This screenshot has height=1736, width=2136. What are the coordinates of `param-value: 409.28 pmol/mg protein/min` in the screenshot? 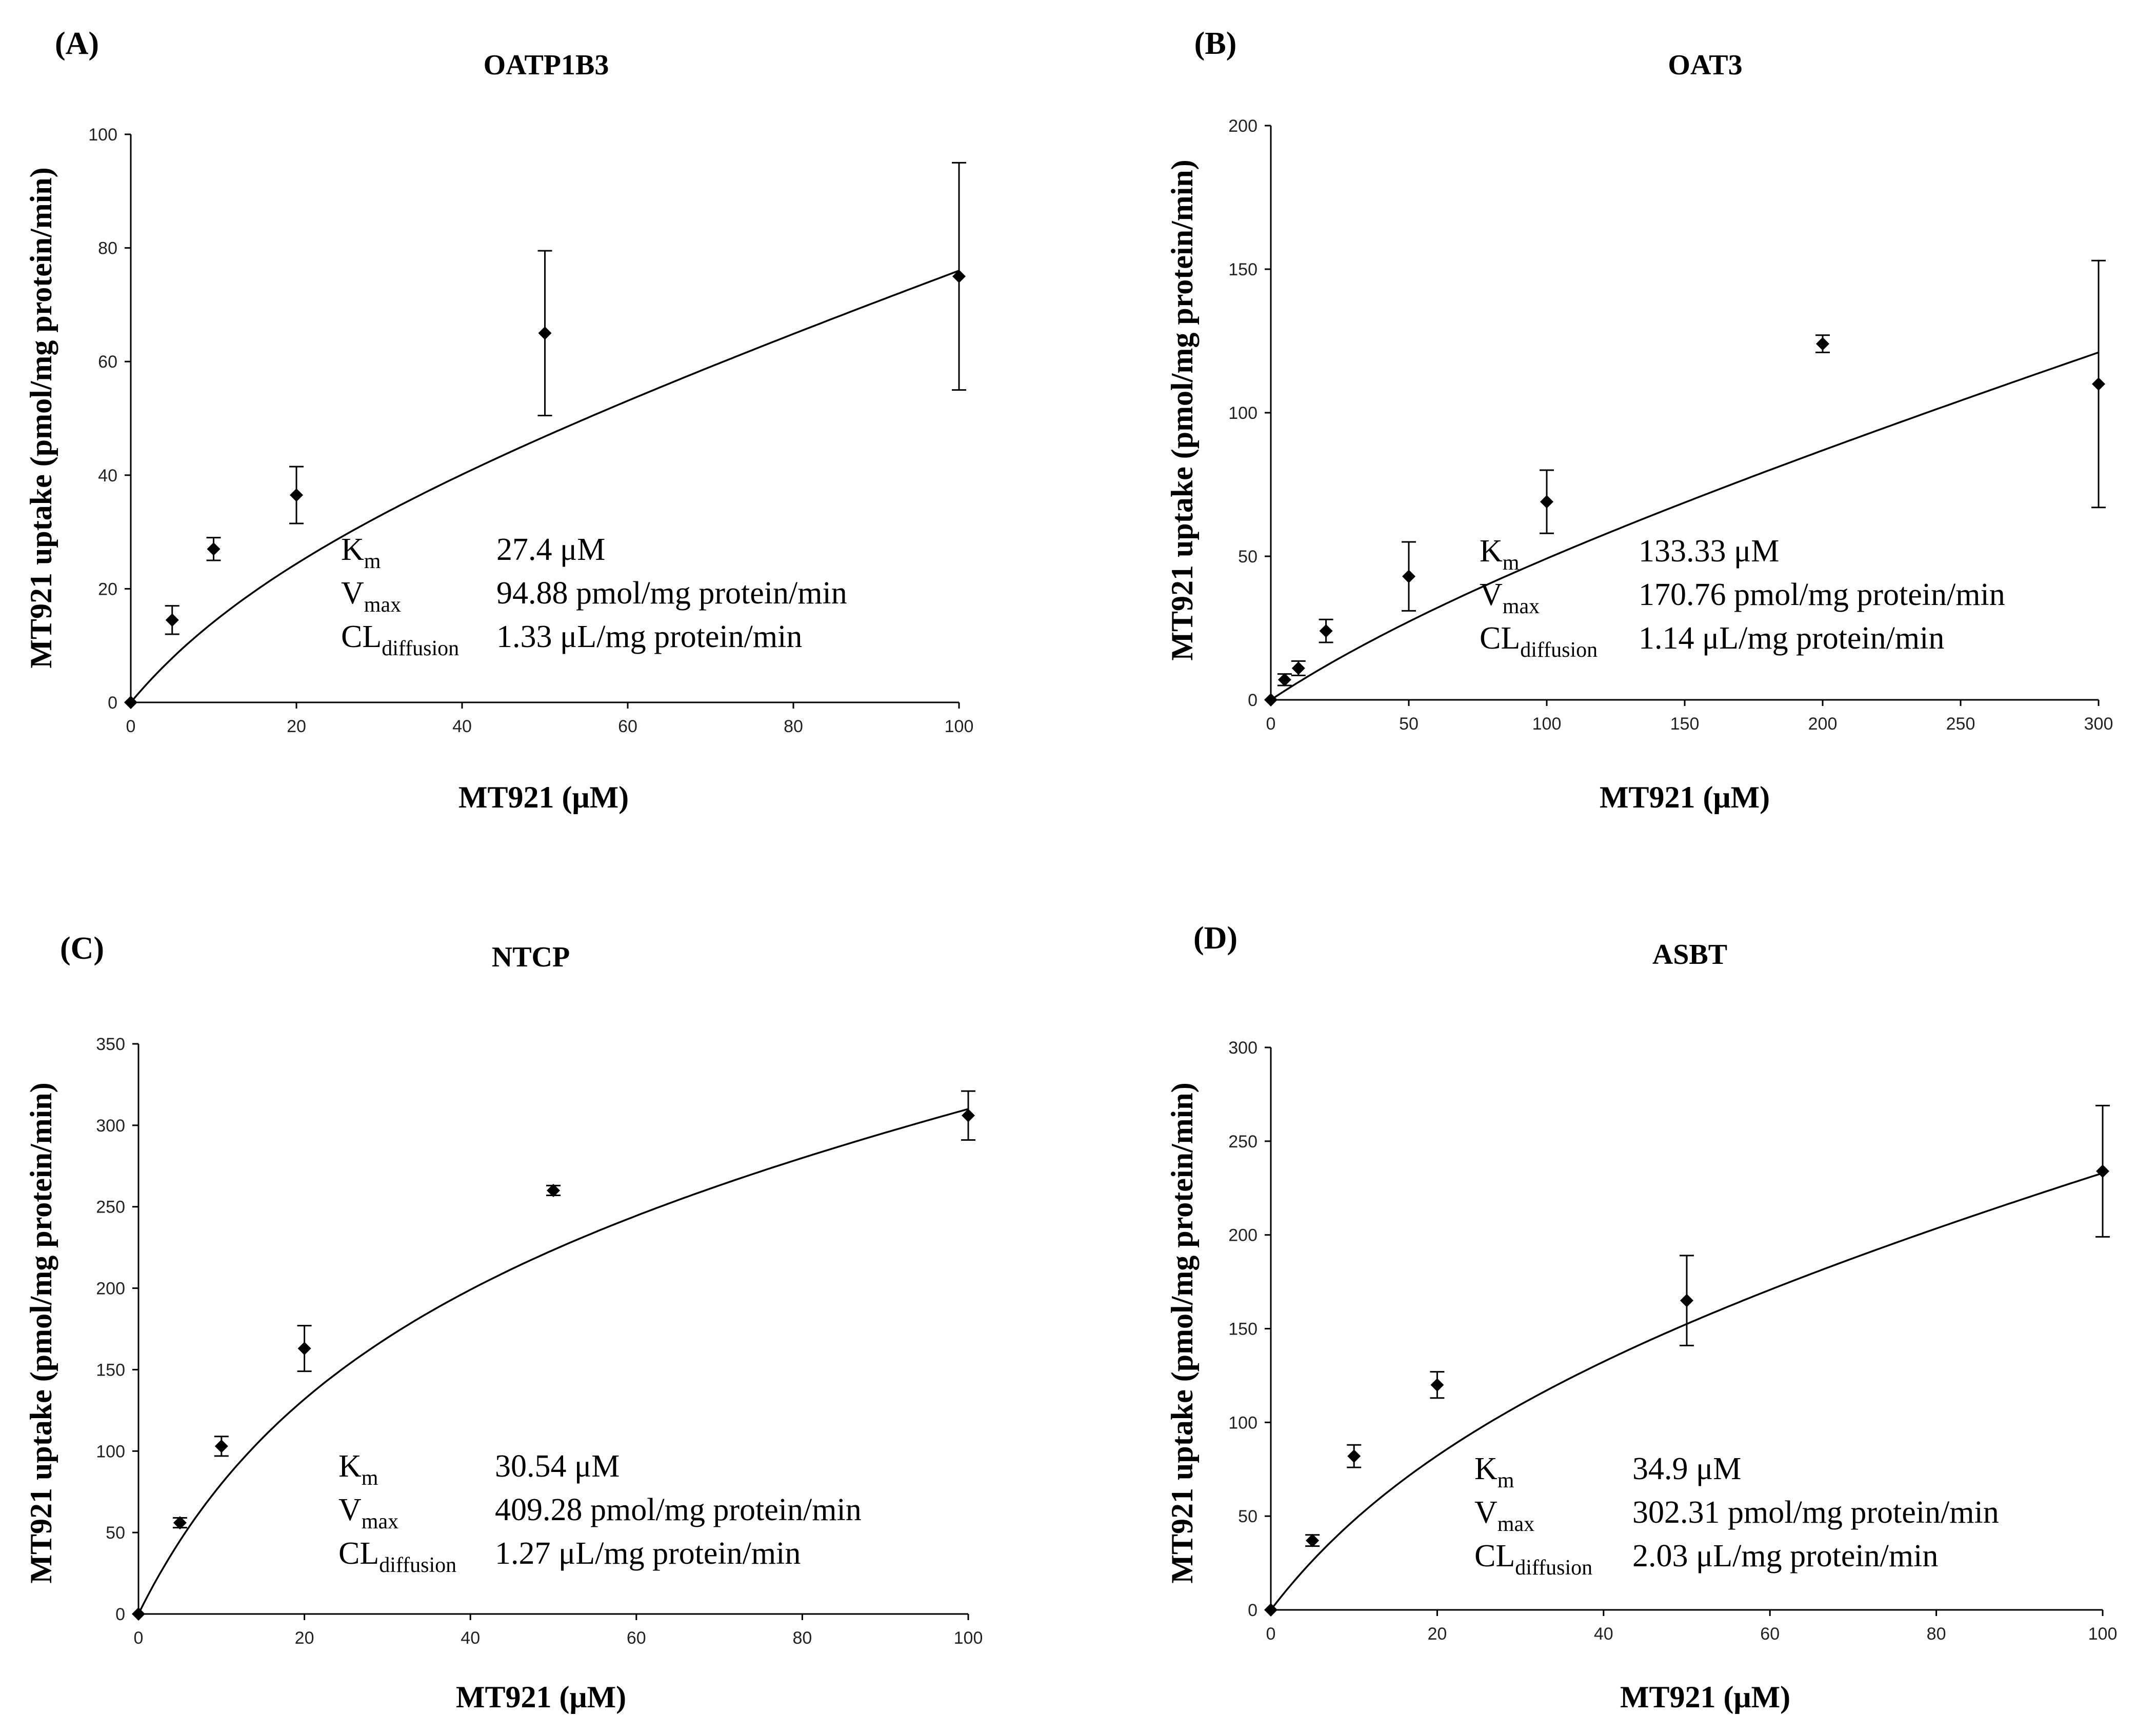 It's located at (678, 1509).